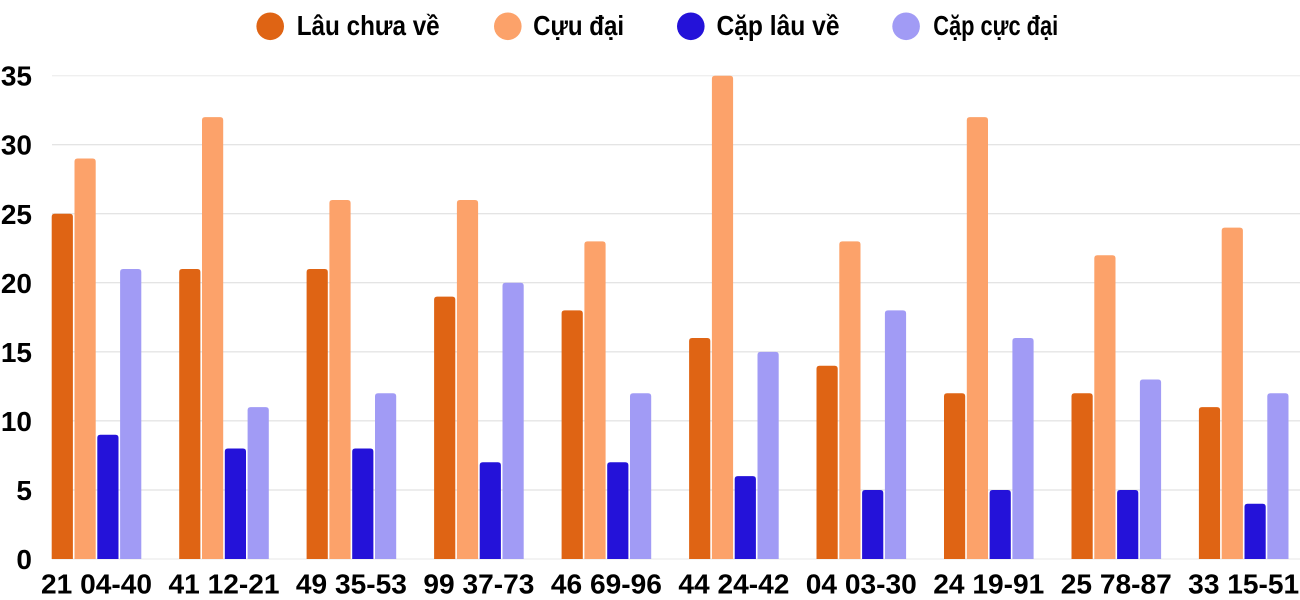 The image size is (1300, 600). Describe the element at coordinates (24, 559) in the screenshot. I see `svg-text: 0` at that location.